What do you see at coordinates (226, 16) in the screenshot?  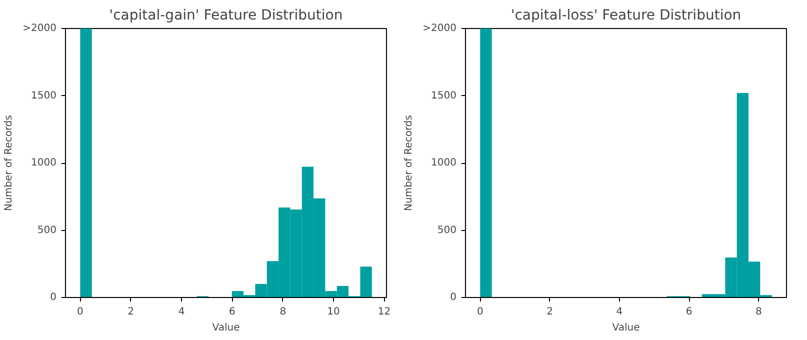 I see `chart-title: 'capital-gain' Feature Distribution` at bounding box center [226, 16].